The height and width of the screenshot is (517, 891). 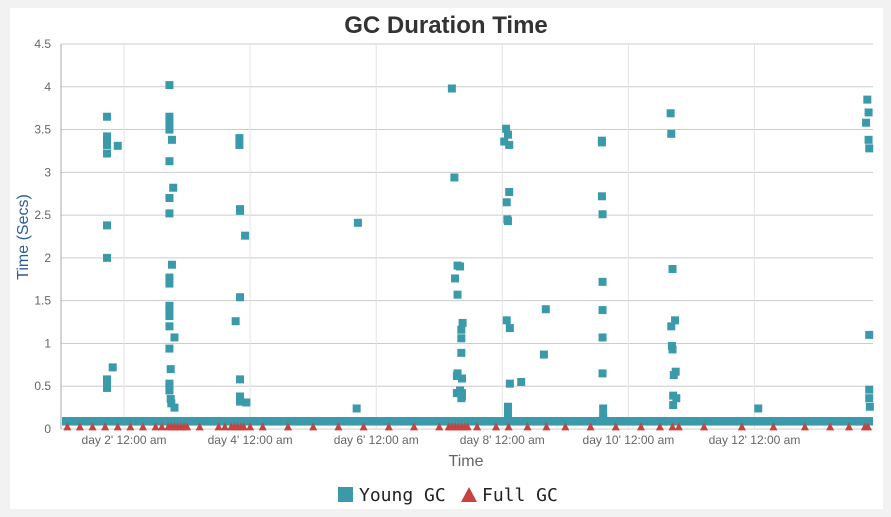 What do you see at coordinates (402, 495) in the screenshot?
I see `legend-young-gc-label: Young GC` at bounding box center [402, 495].